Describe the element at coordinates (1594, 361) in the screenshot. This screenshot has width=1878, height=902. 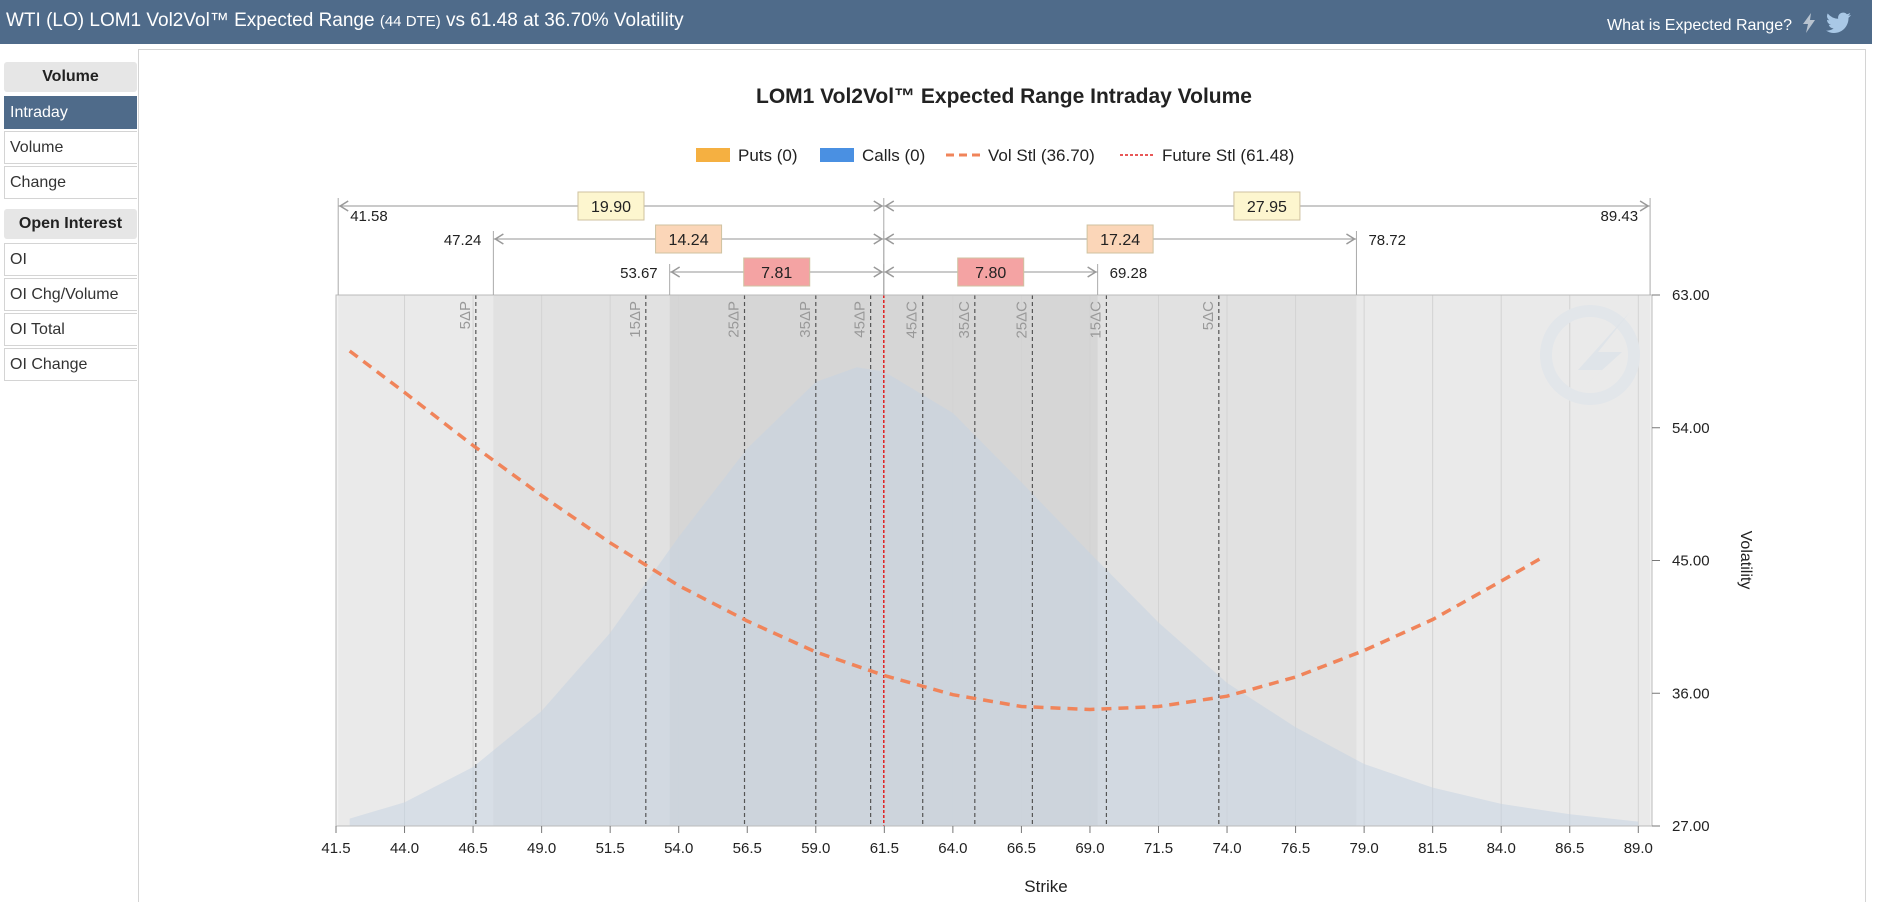
I see `watermark-bolt-icon` at that location.